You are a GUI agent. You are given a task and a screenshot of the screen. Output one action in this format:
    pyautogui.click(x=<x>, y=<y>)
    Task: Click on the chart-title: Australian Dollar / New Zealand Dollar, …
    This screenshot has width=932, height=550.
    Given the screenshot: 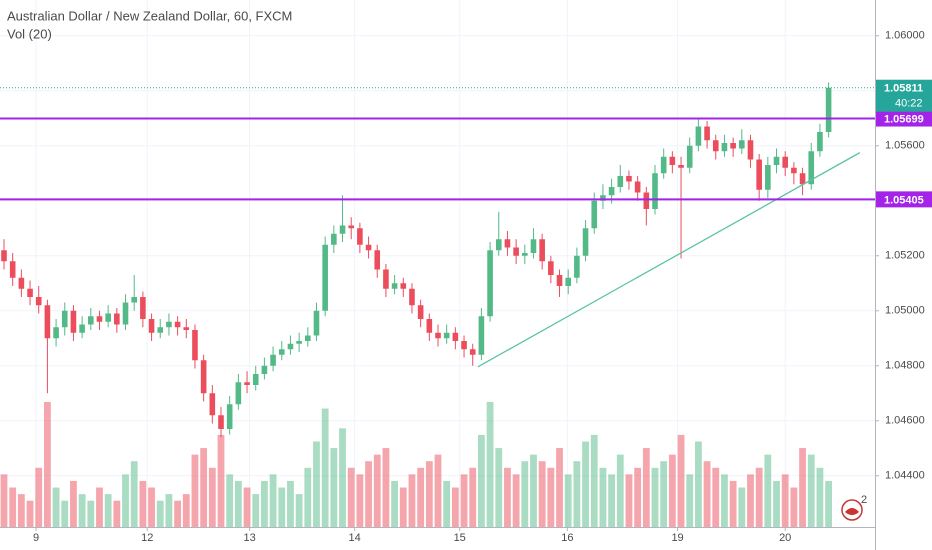 What is the action you would take?
    pyautogui.click(x=149, y=15)
    